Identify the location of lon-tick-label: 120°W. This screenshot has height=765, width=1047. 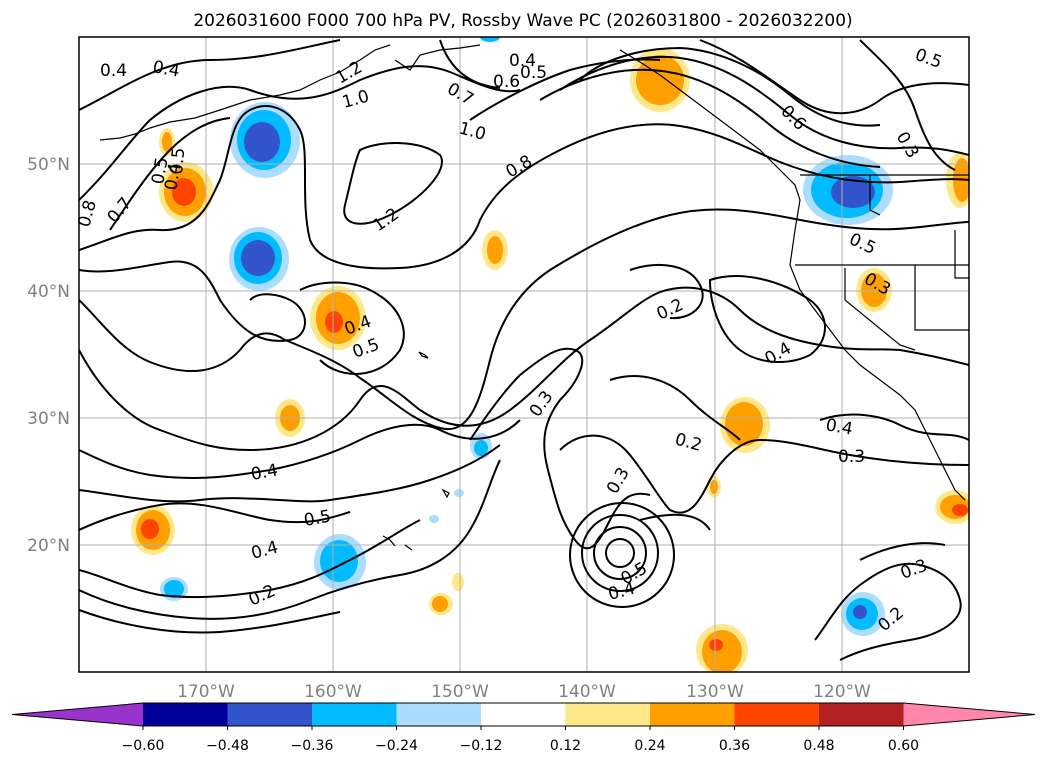
(842, 692).